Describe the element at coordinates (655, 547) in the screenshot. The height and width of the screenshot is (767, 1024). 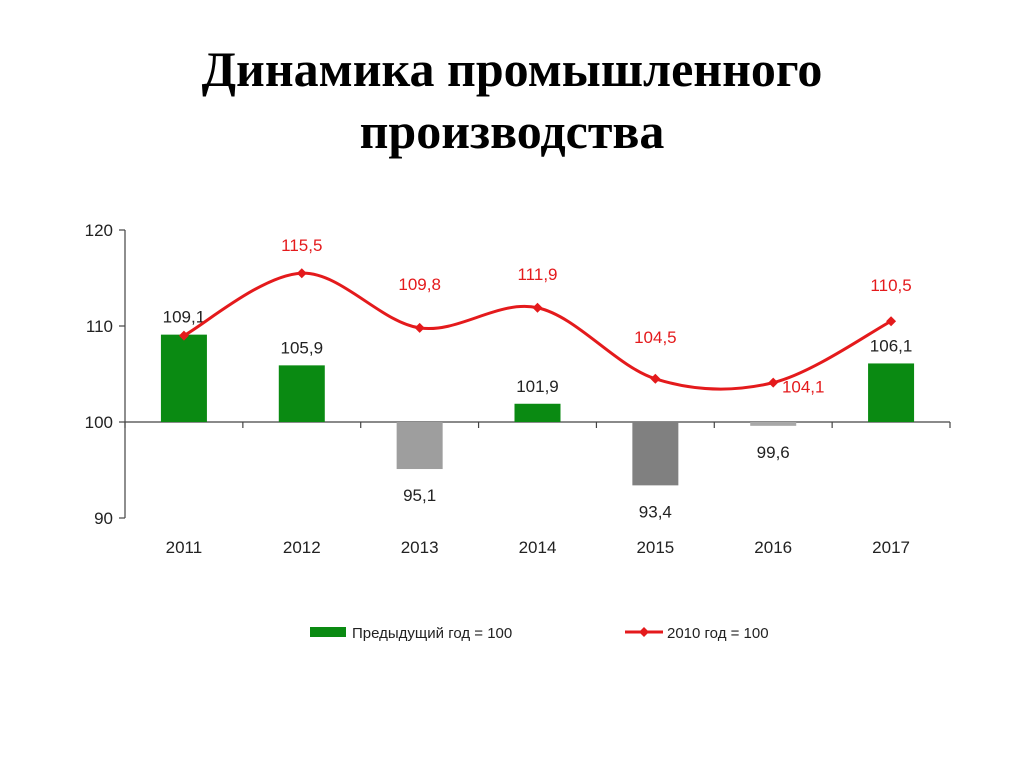
I see `x-tick-label: 2015` at that location.